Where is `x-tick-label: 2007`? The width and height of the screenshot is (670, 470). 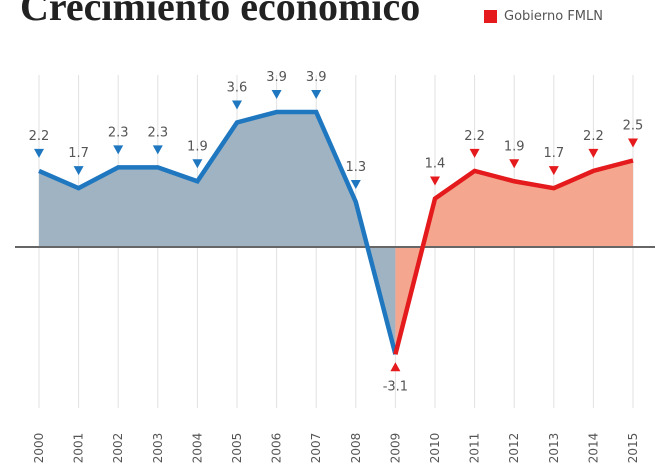
x-tick-label: 2007 is located at coordinates (316, 448).